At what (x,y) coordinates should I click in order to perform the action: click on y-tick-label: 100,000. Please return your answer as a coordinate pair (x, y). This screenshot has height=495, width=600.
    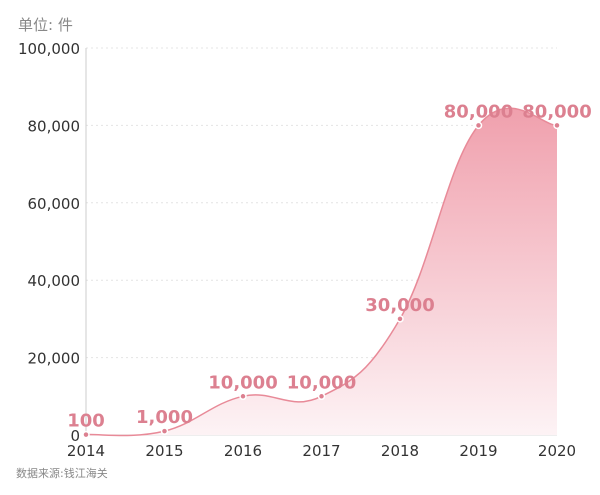
    Looking at the image, I should click on (49, 49).